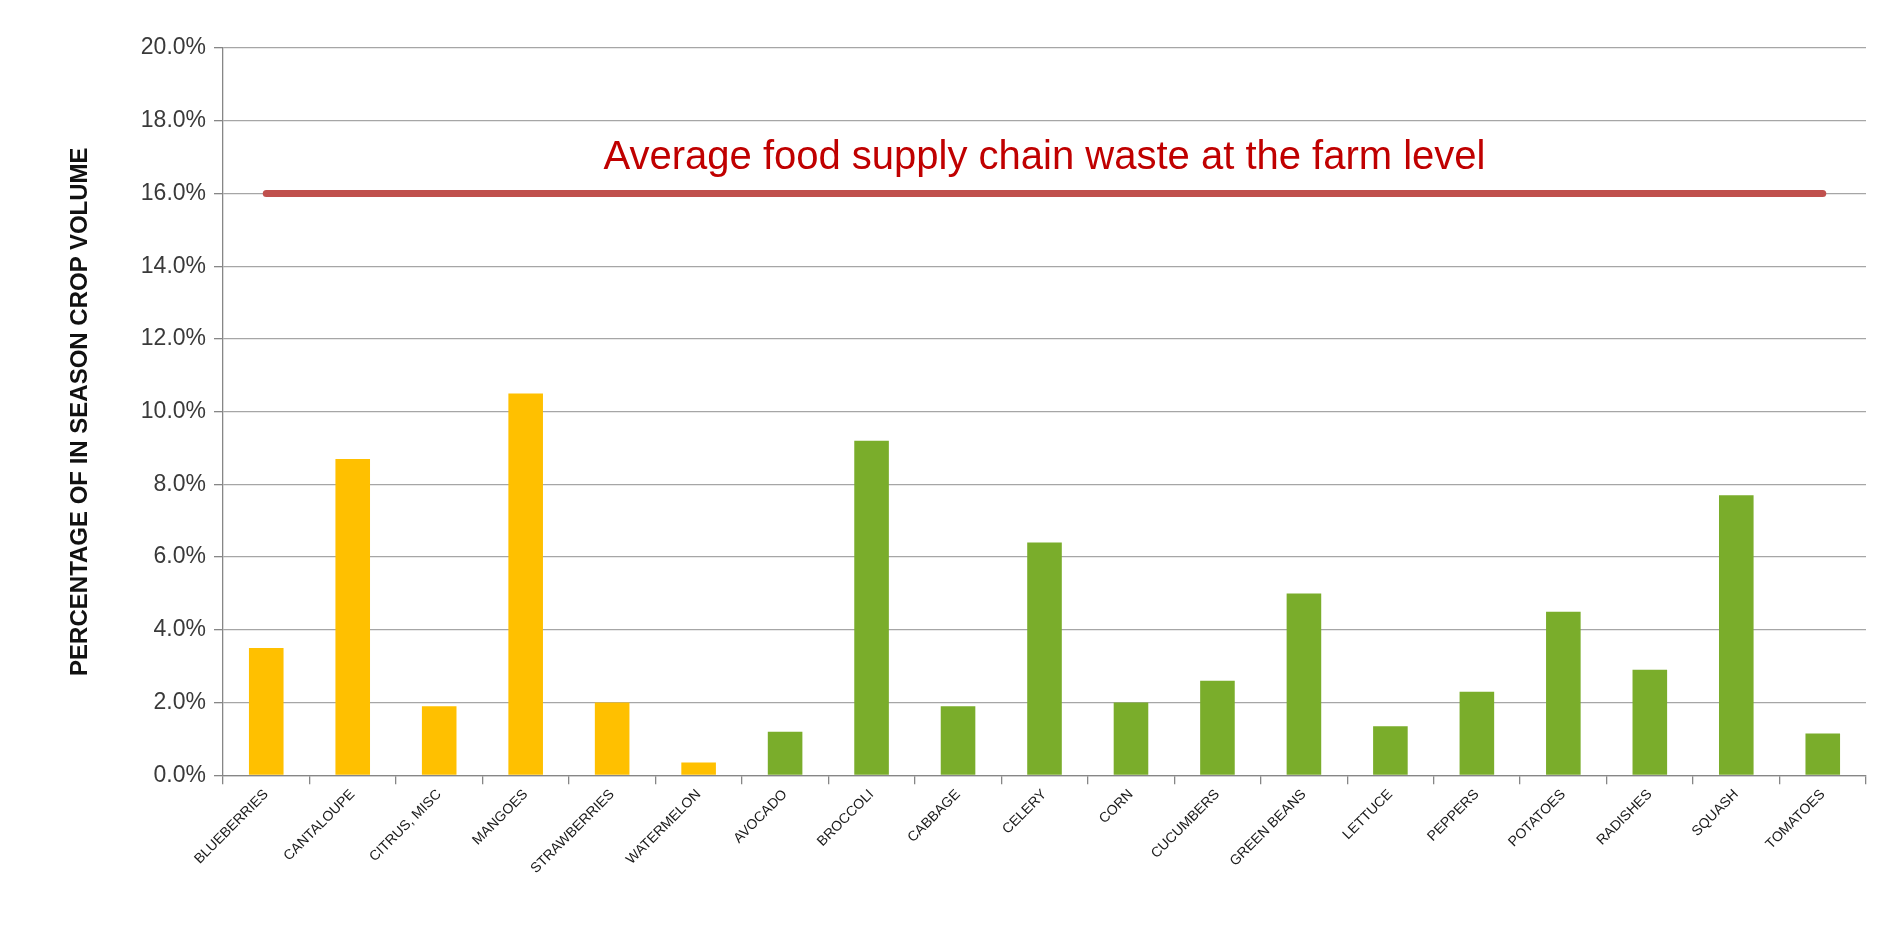  Describe the element at coordinates (173, 409) in the screenshot. I see `y-tick-label: 10.0%` at that location.